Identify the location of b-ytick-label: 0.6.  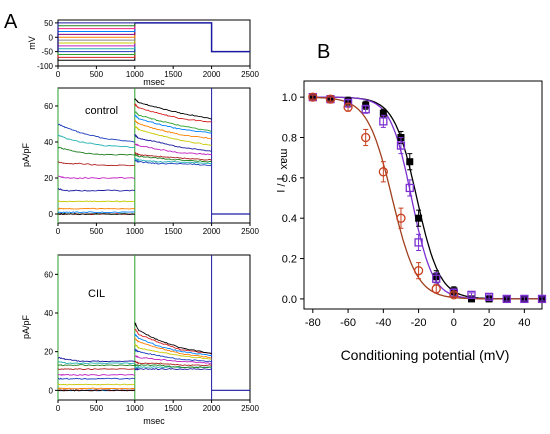
(289, 179).